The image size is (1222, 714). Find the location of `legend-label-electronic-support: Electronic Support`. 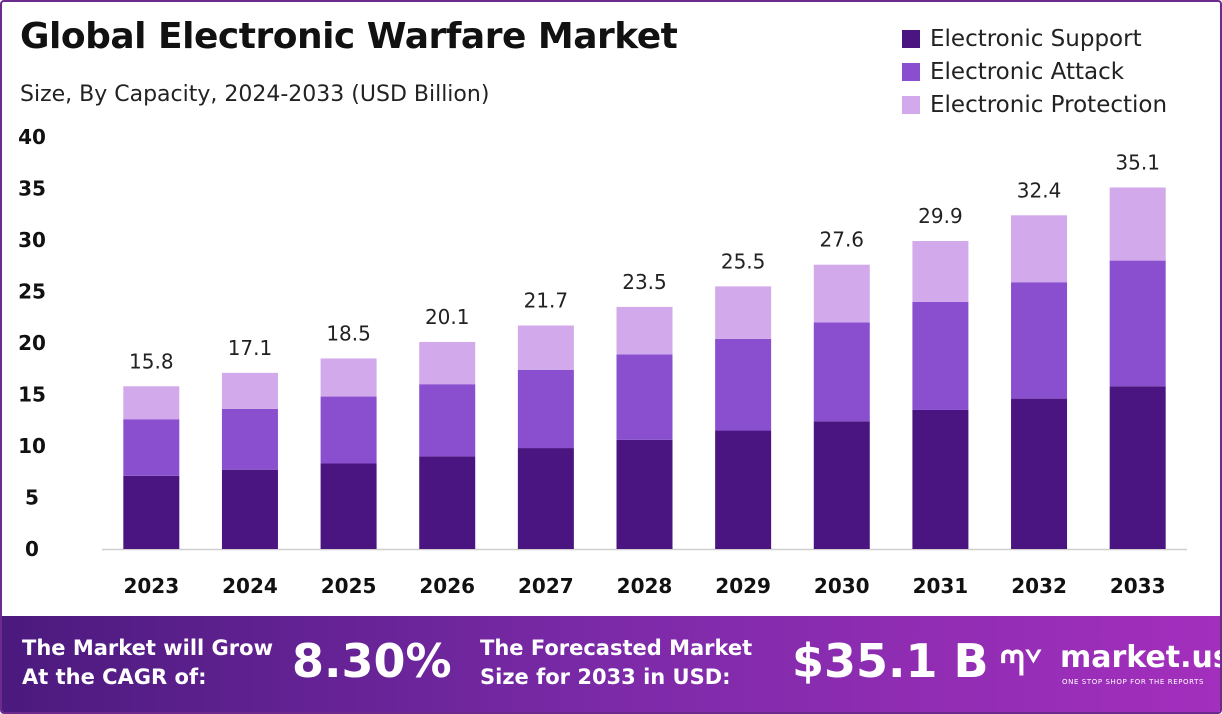

legend-label-electronic-support: Electronic Support is located at coordinates (1036, 38).